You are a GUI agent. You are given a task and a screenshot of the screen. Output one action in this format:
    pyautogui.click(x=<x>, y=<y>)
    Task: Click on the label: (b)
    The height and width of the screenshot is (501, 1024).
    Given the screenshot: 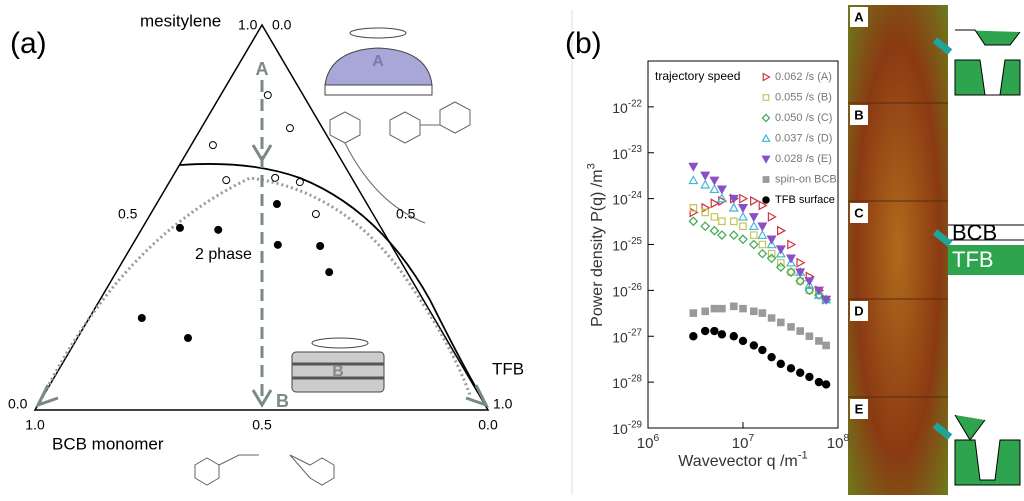 What is the action you would take?
    pyautogui.click(x=583, y=43)
    